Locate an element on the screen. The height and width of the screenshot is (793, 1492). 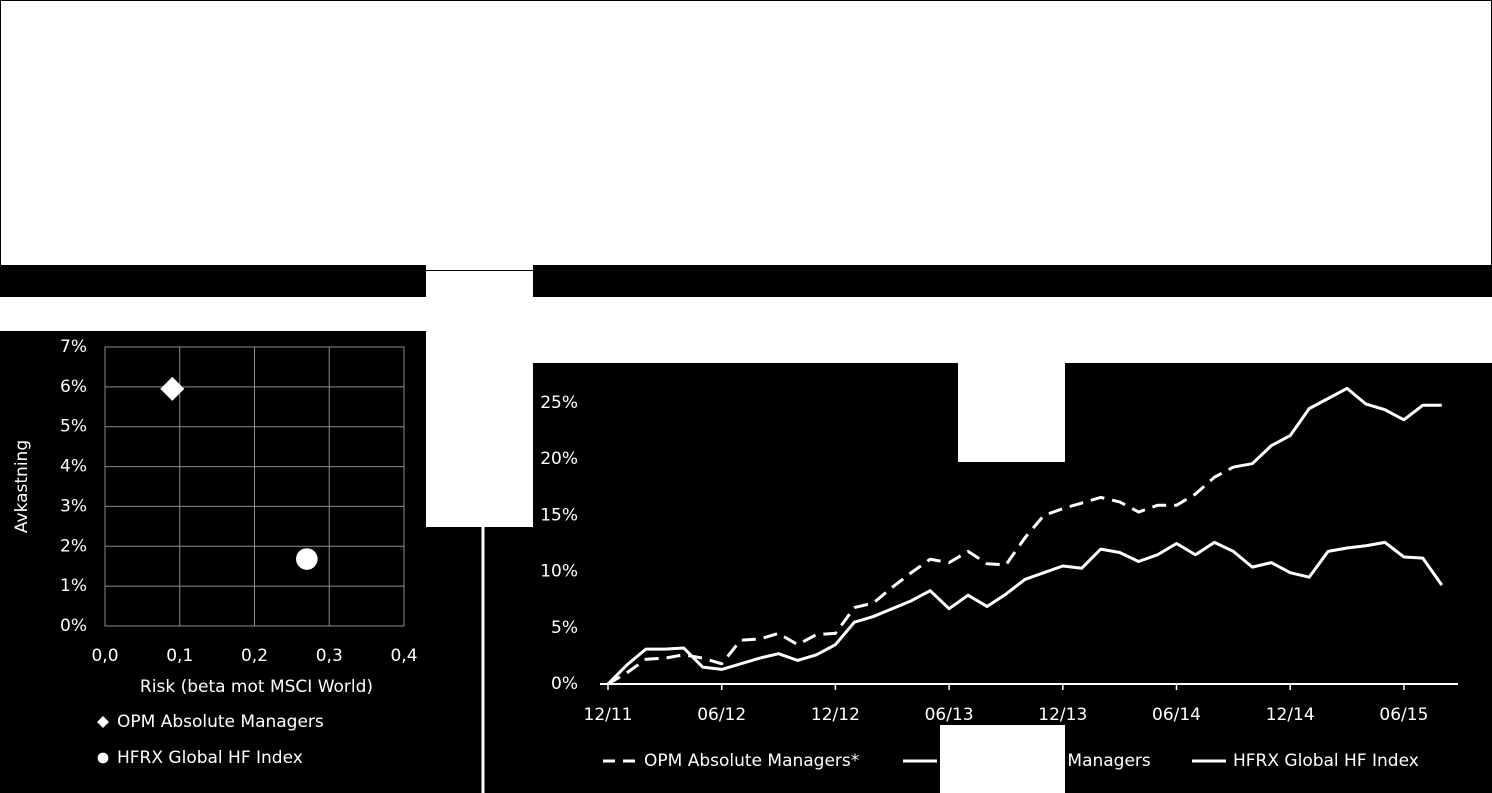
x-tick-label: 0,0 is located at coordinates (104, 656).